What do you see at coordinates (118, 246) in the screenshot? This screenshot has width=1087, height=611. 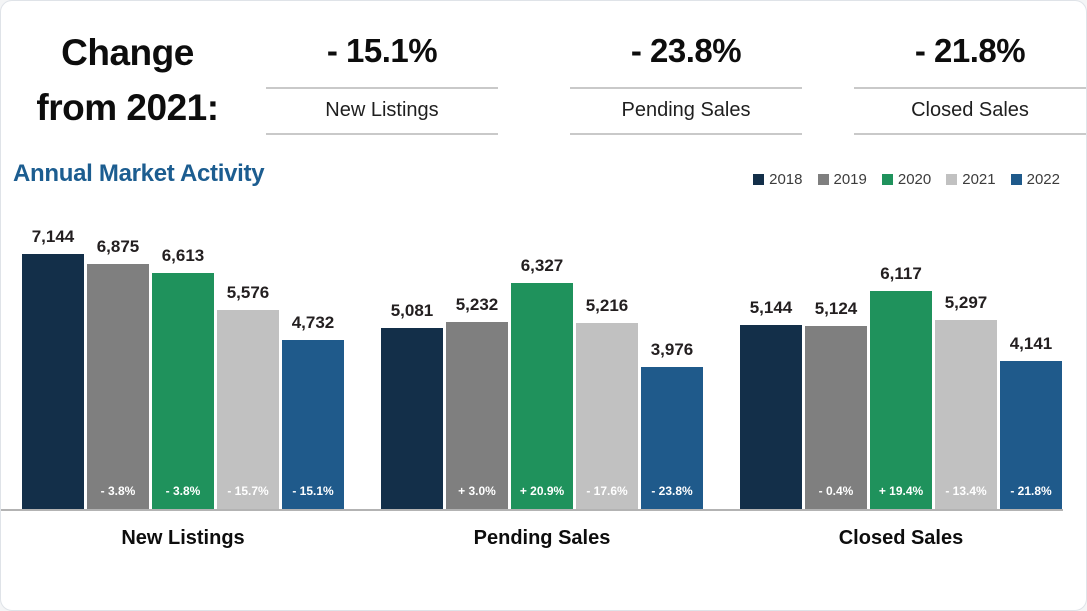 I see `bar-value-label: 6,875` at bounding box center [118, 246].